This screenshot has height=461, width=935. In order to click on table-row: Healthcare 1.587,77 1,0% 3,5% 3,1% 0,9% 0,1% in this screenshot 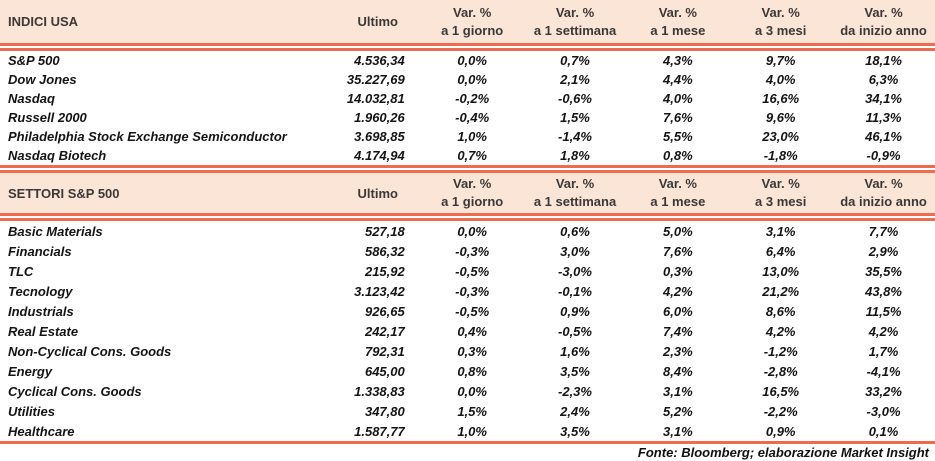, I will do `click(467, 431)`.